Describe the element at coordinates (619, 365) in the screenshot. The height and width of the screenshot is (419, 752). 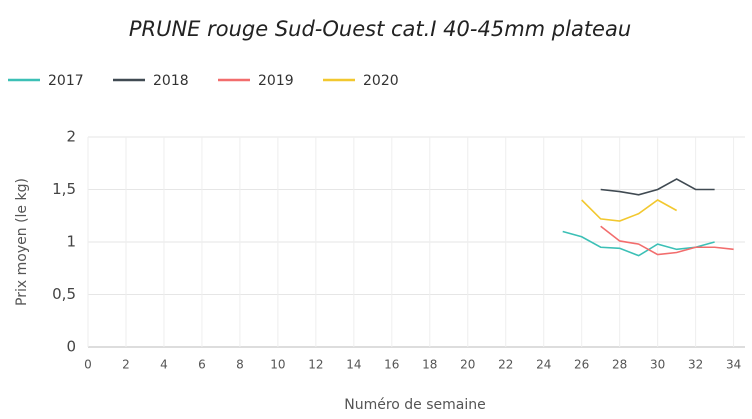
I see `x-tick-label: 28` at that location.